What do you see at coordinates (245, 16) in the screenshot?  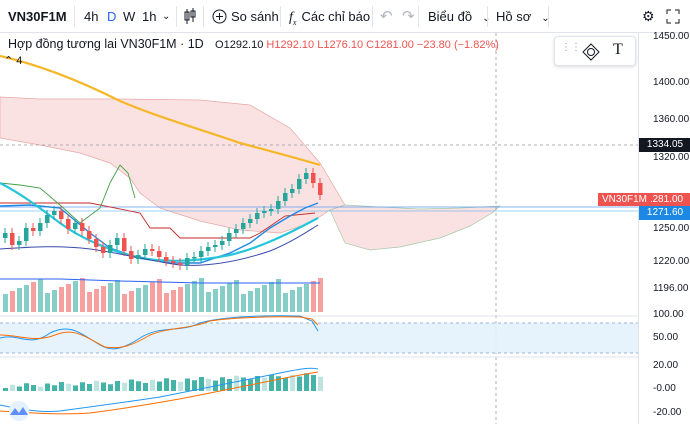 I see `compare-button: So sánh` at bounding box center [245, 16].